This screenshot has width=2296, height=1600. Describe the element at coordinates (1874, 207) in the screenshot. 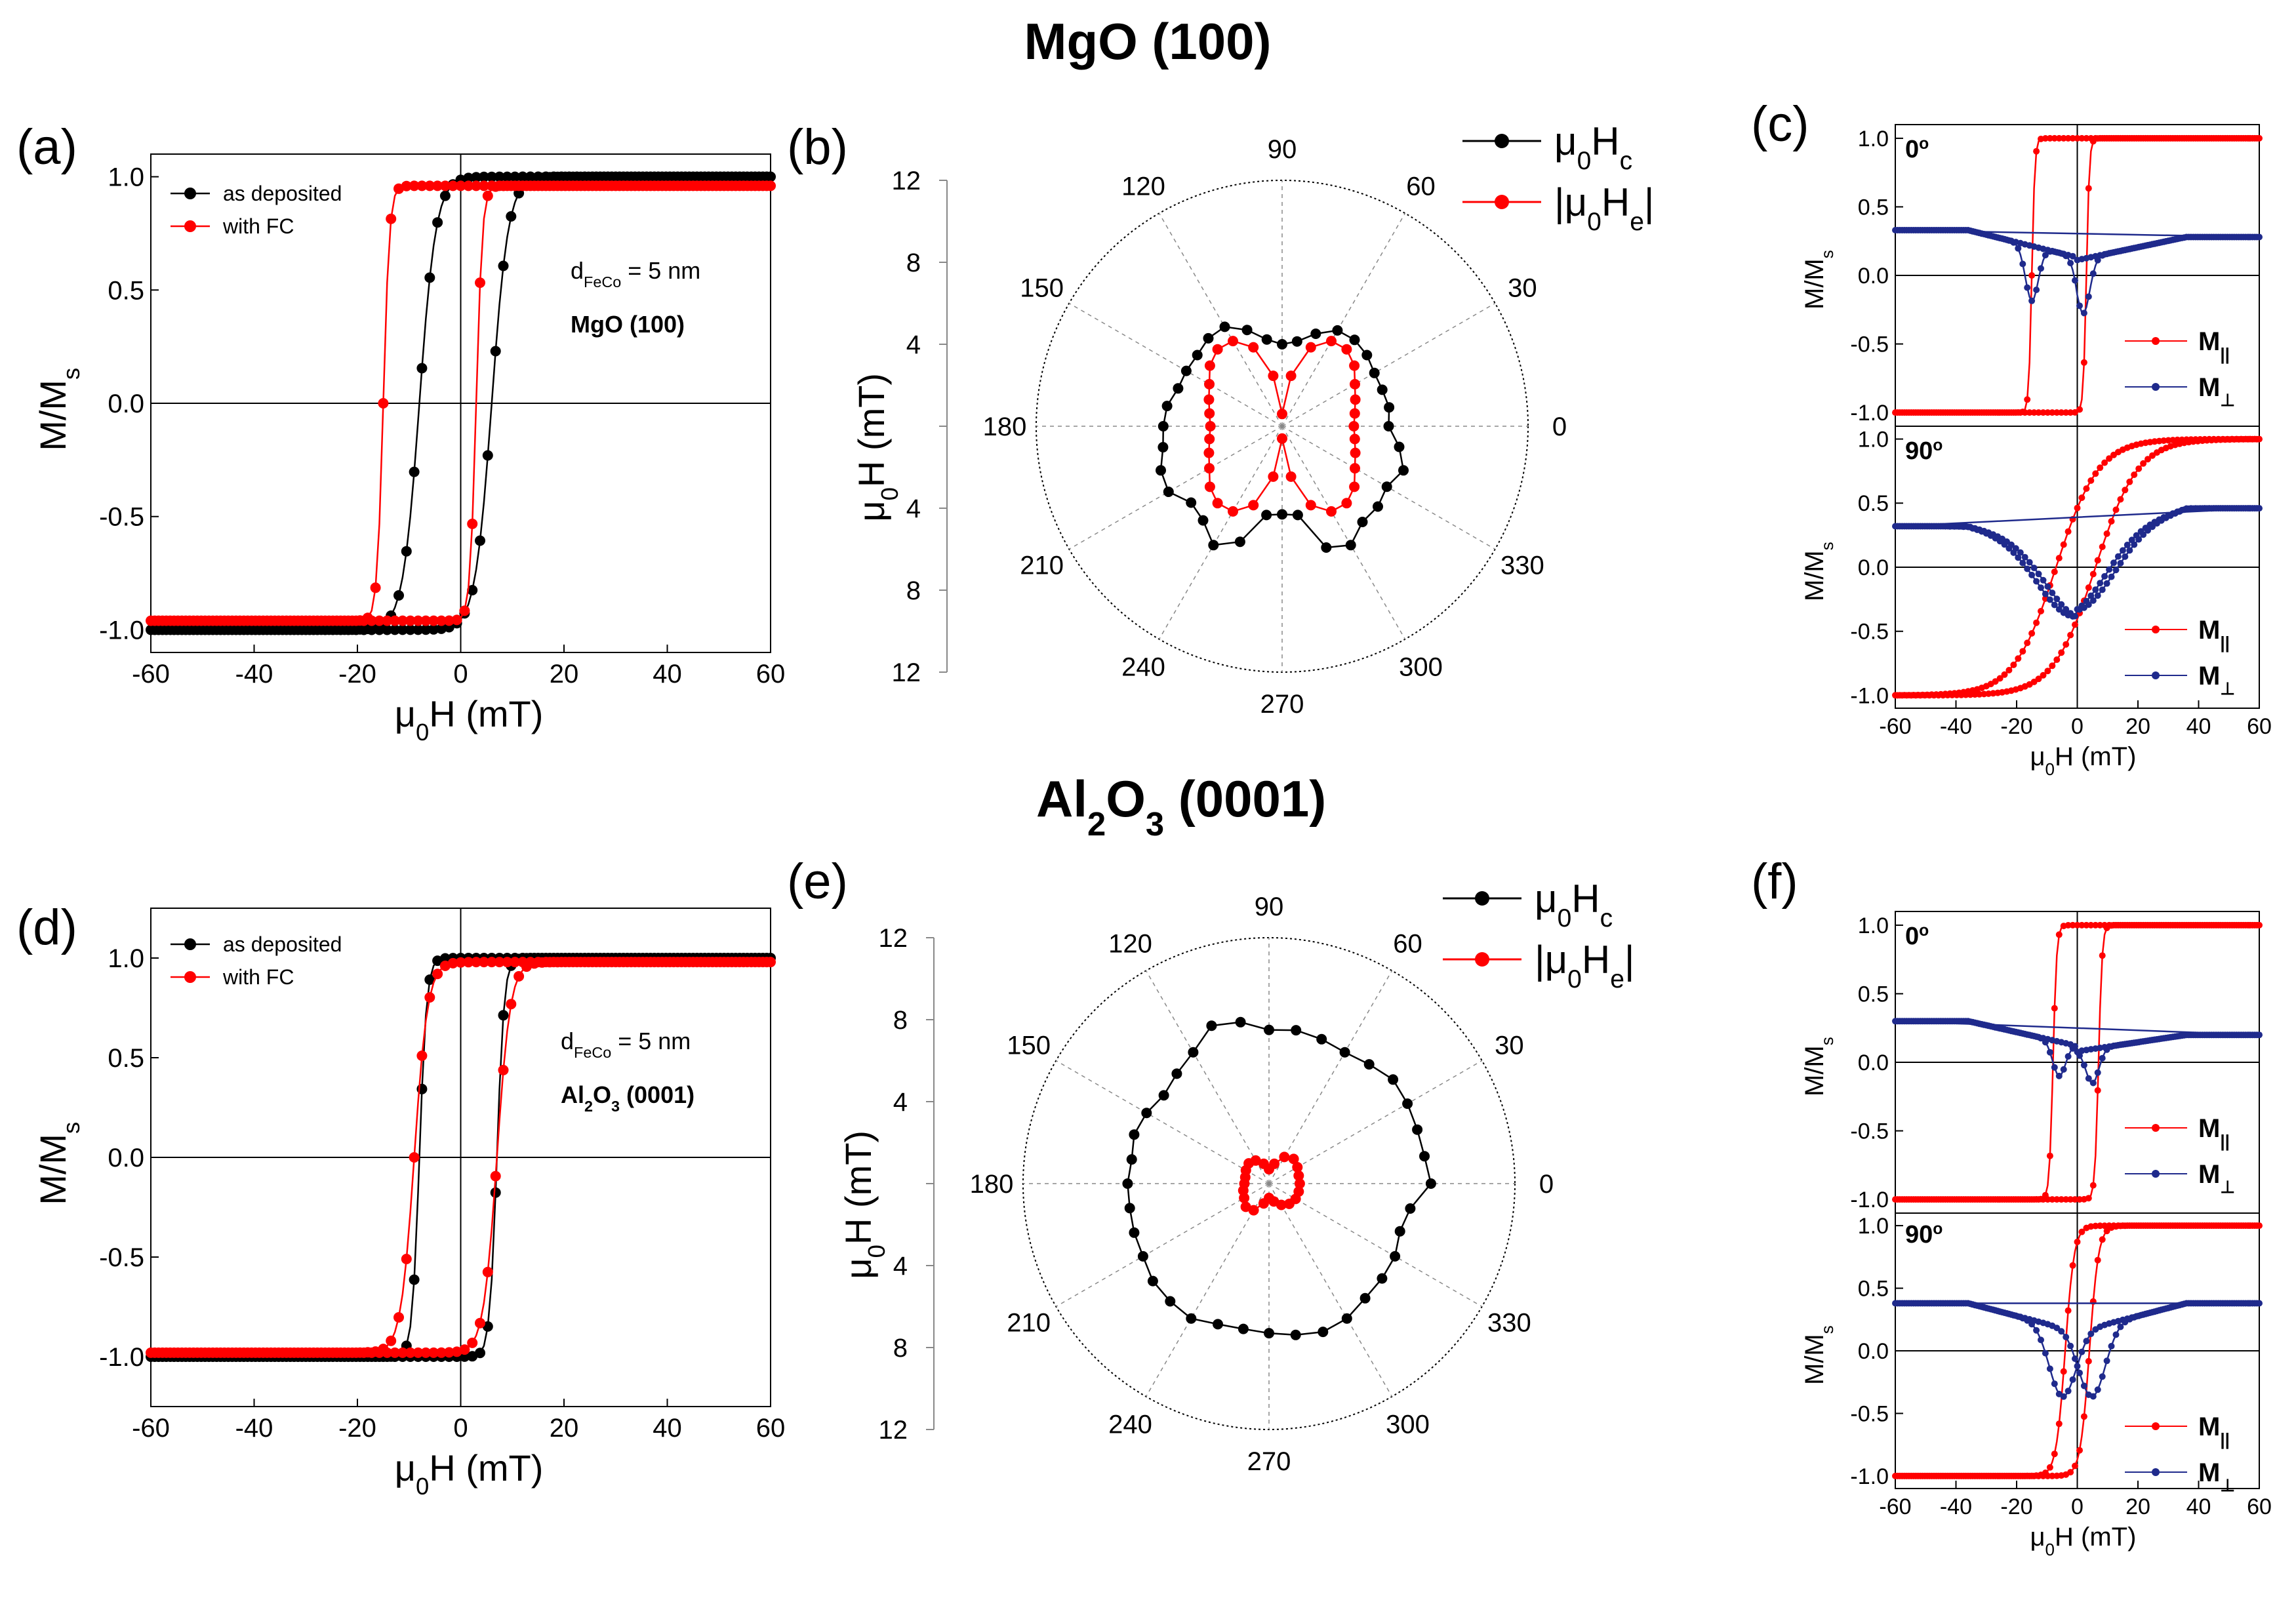

I see `y-tick-label: 0.5` at that location.